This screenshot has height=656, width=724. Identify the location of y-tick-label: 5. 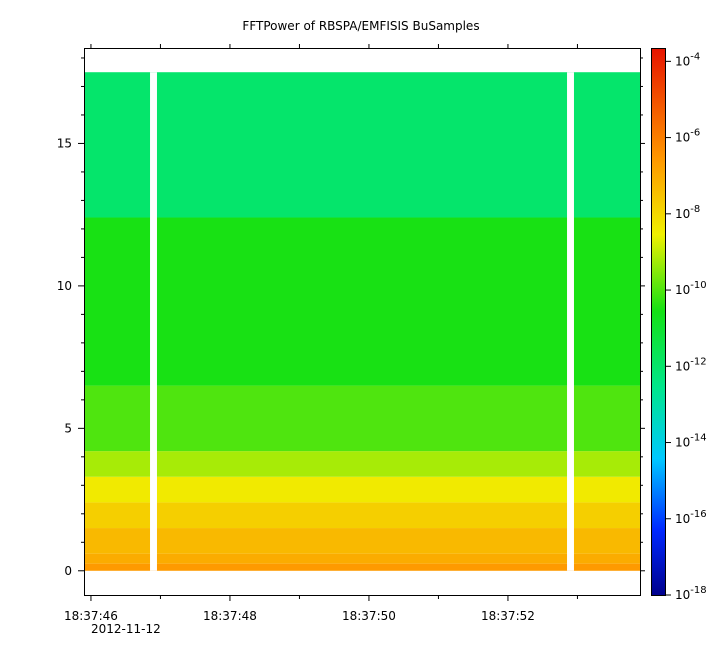
(68, 428).